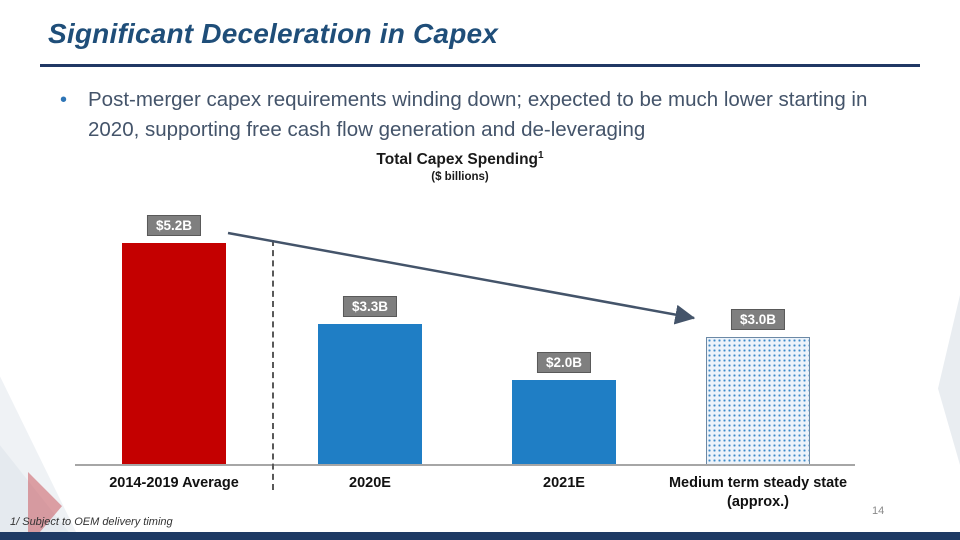 This screenshot has height=540, width=960. I want to click on chart-title-block: Total Capex Spending1 ($ billions), so click(460, 166).